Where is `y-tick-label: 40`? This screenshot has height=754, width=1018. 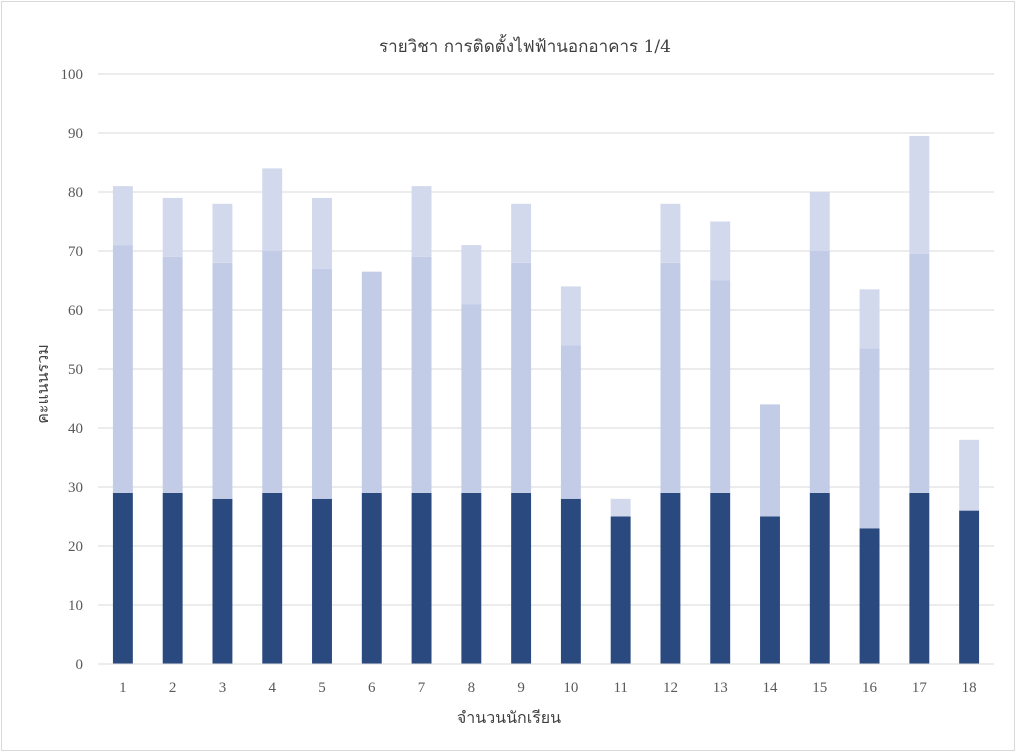 y-tick-label: 40 is located at coordinates (75, 429).